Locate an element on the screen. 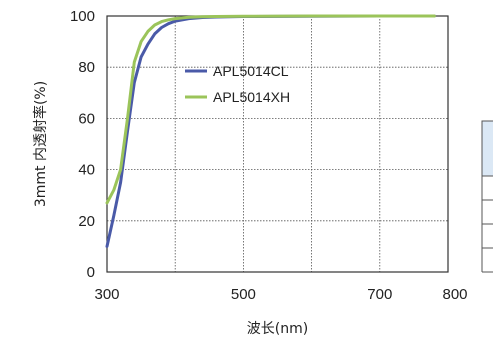 The width and height of the screenshot is (493, 349). y-tick-label: 40 is located at coordinates (86, 170).